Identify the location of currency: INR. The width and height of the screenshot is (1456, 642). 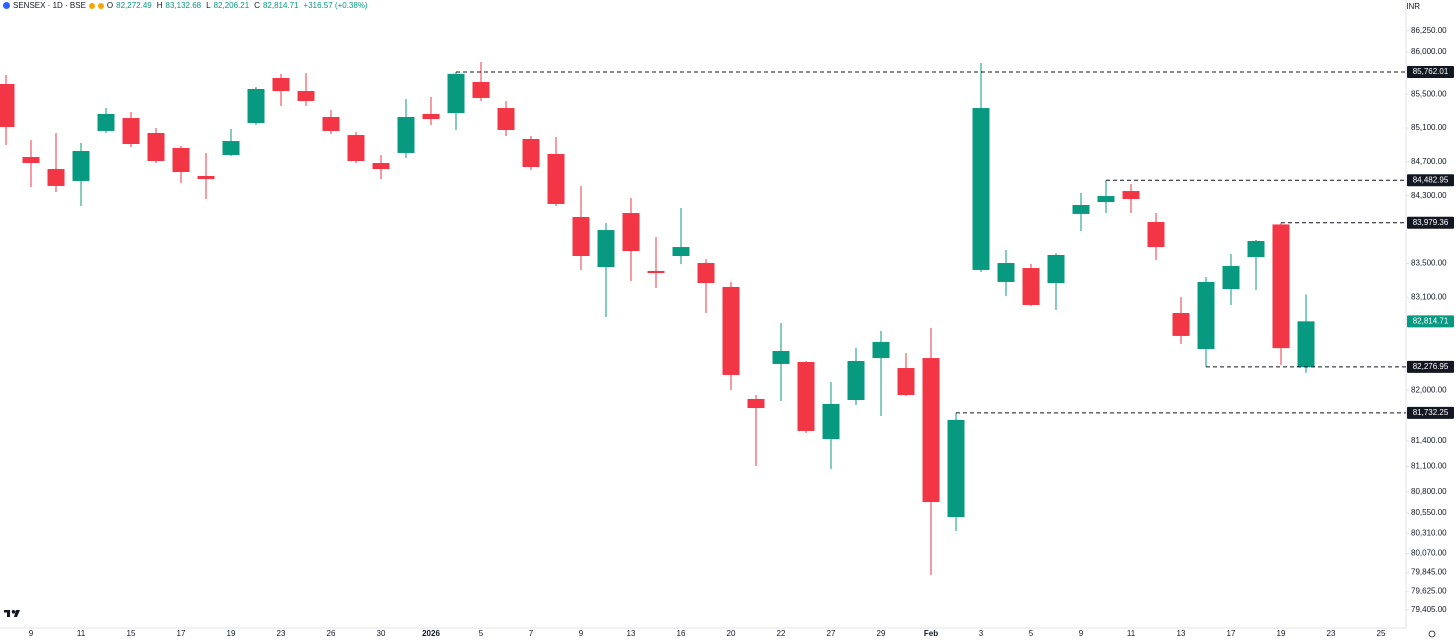
(1413, 6).